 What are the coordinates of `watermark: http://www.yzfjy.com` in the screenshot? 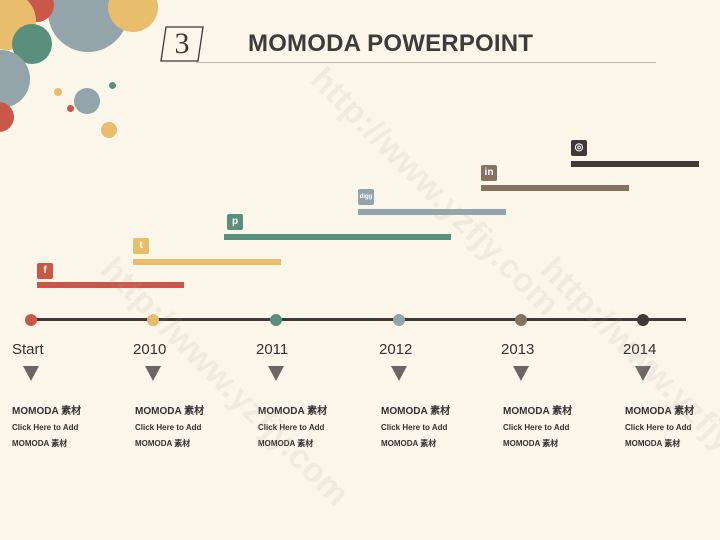 It's located at (626, 382).